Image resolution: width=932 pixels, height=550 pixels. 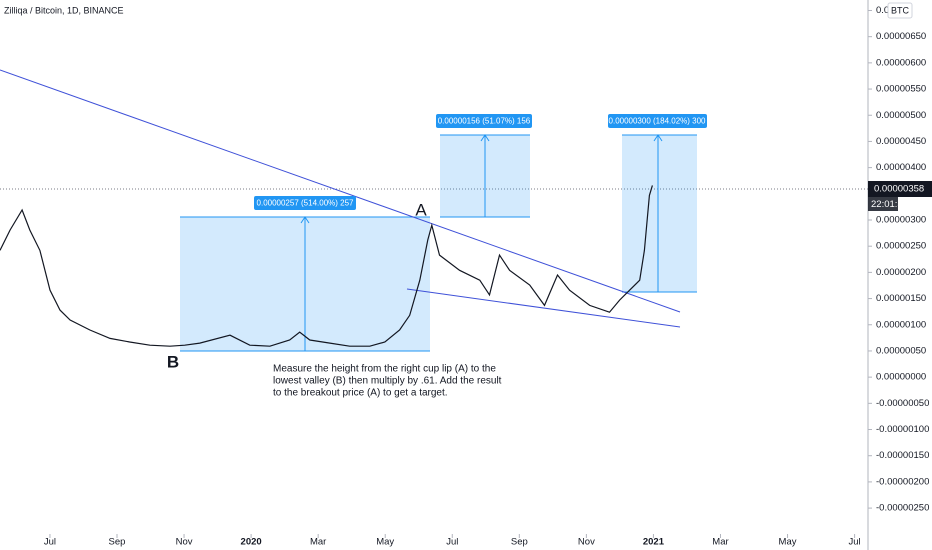 I want to click on y-tick-label: 0.00000200, so click(x=901, y=272).